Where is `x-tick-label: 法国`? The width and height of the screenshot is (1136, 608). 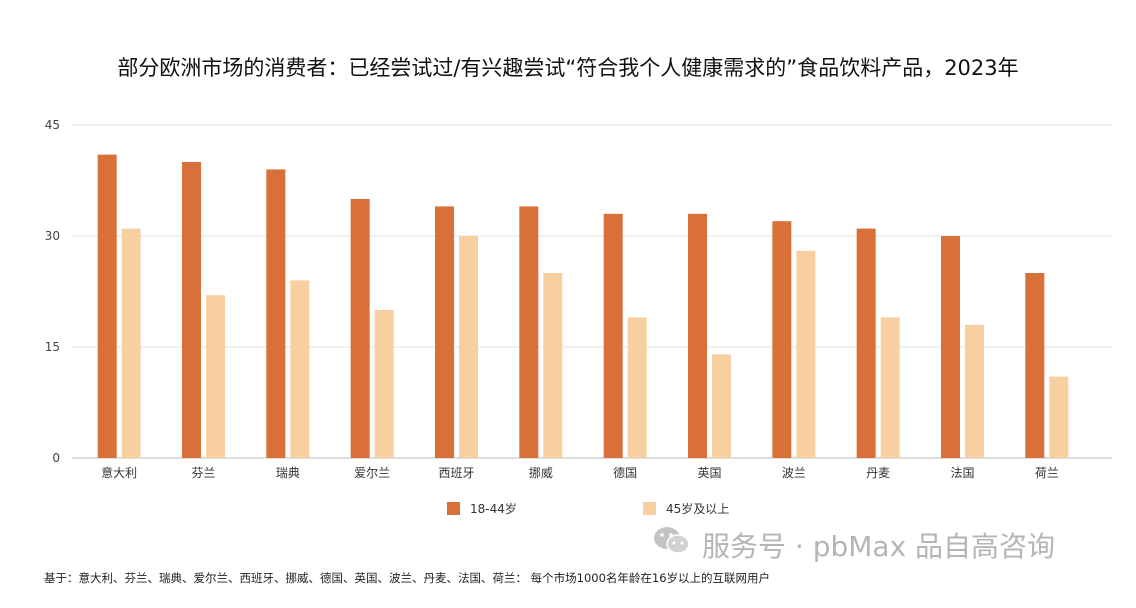 x-tick-label: 法国 is located at coordinates (962, 473).